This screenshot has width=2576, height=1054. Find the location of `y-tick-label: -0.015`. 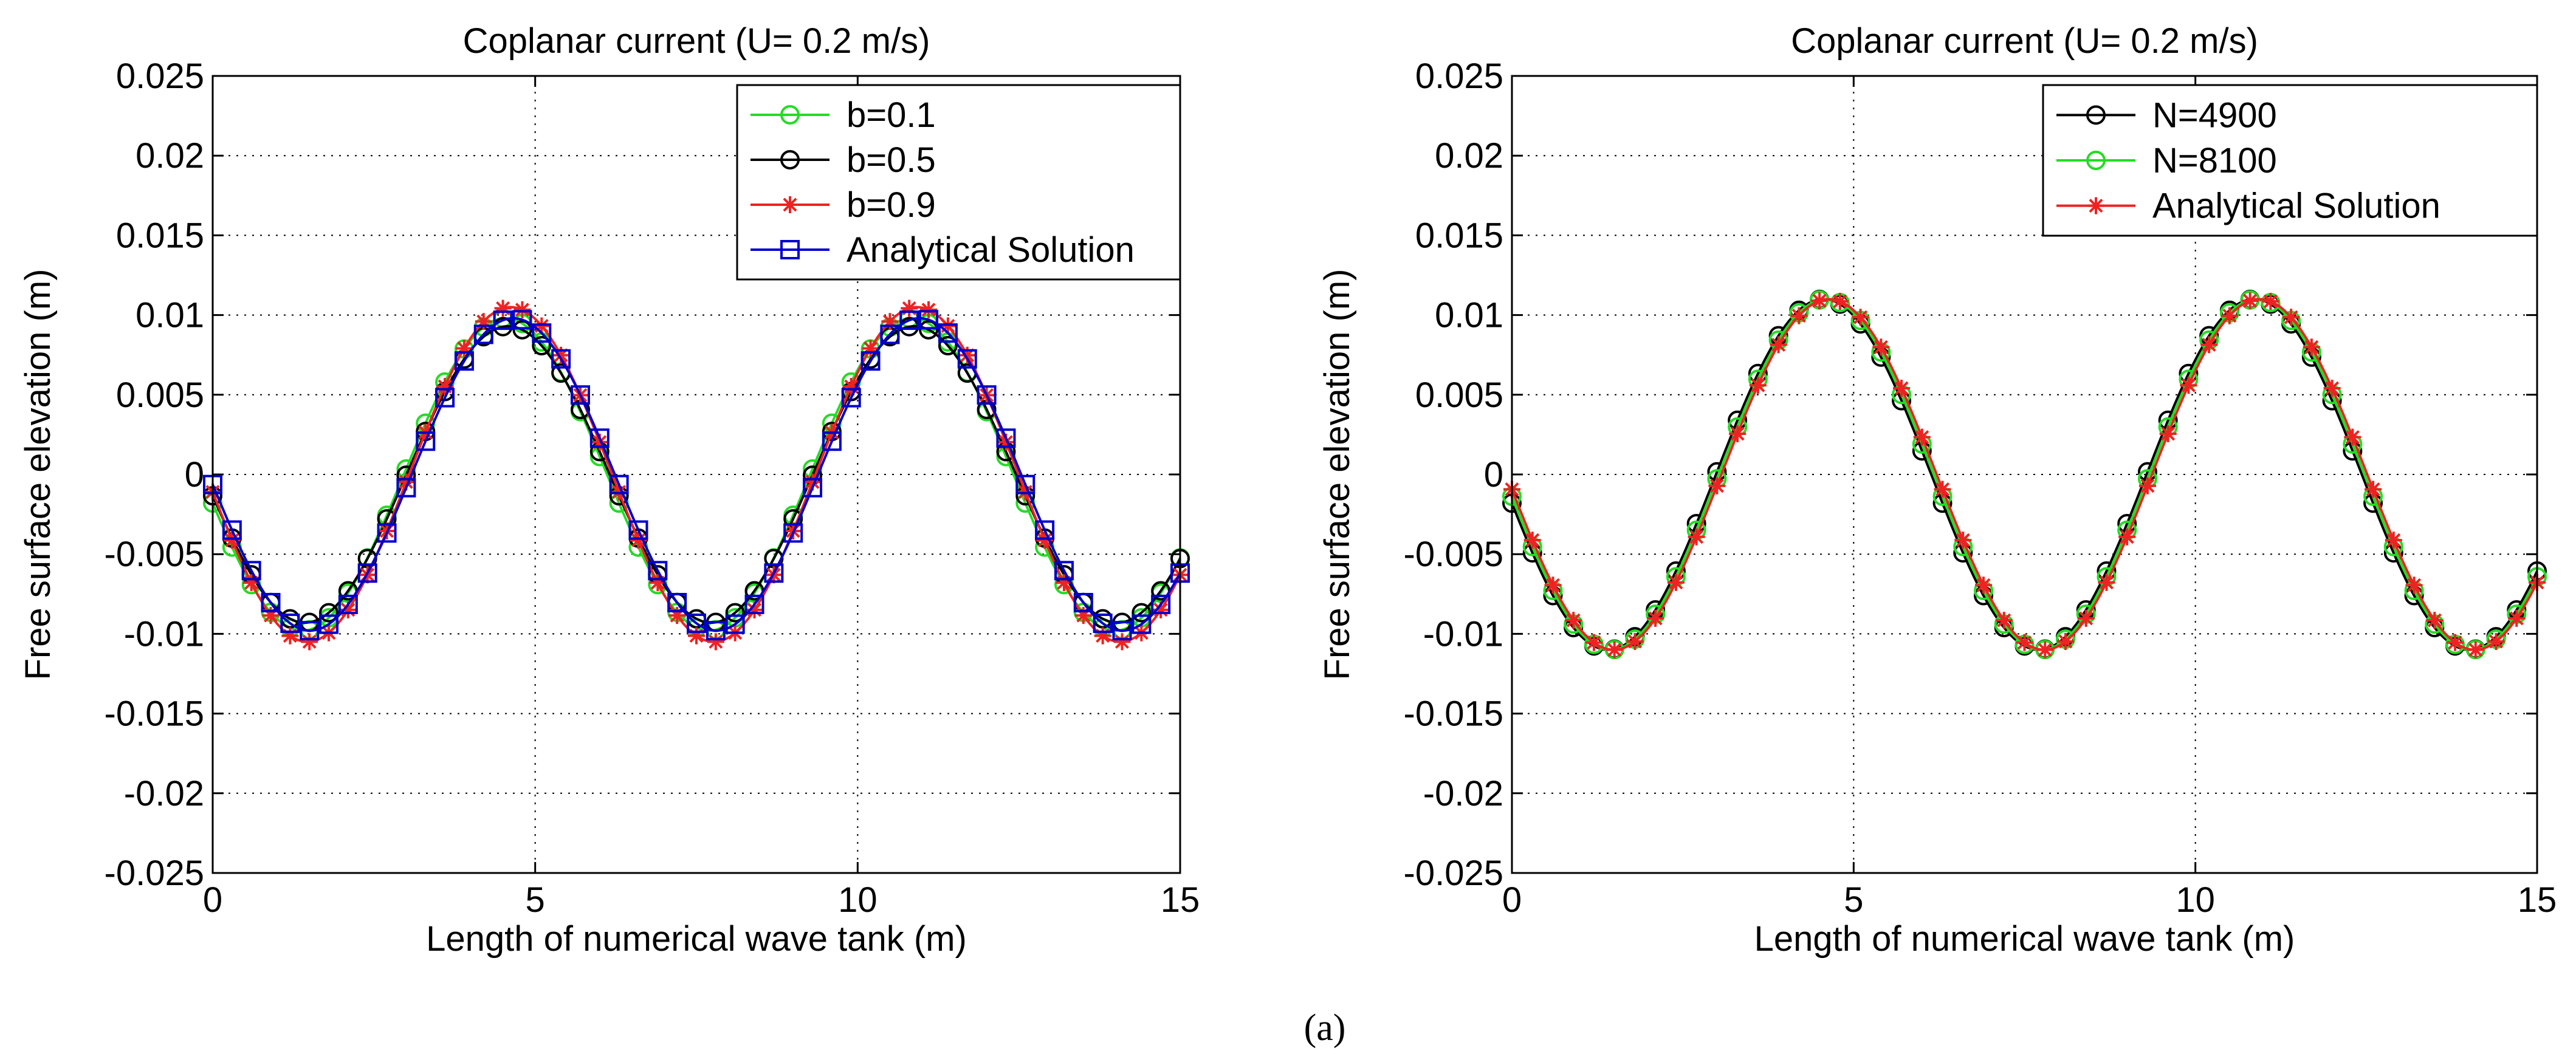

y-tick-label: -0.015 is located at coordinates (154, 714).